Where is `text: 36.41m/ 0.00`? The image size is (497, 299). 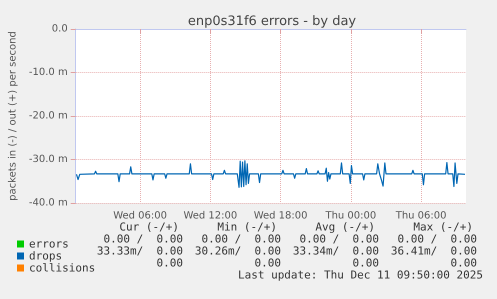
text: 36.41m/ 0.00 is located at coordinates (433, 251).